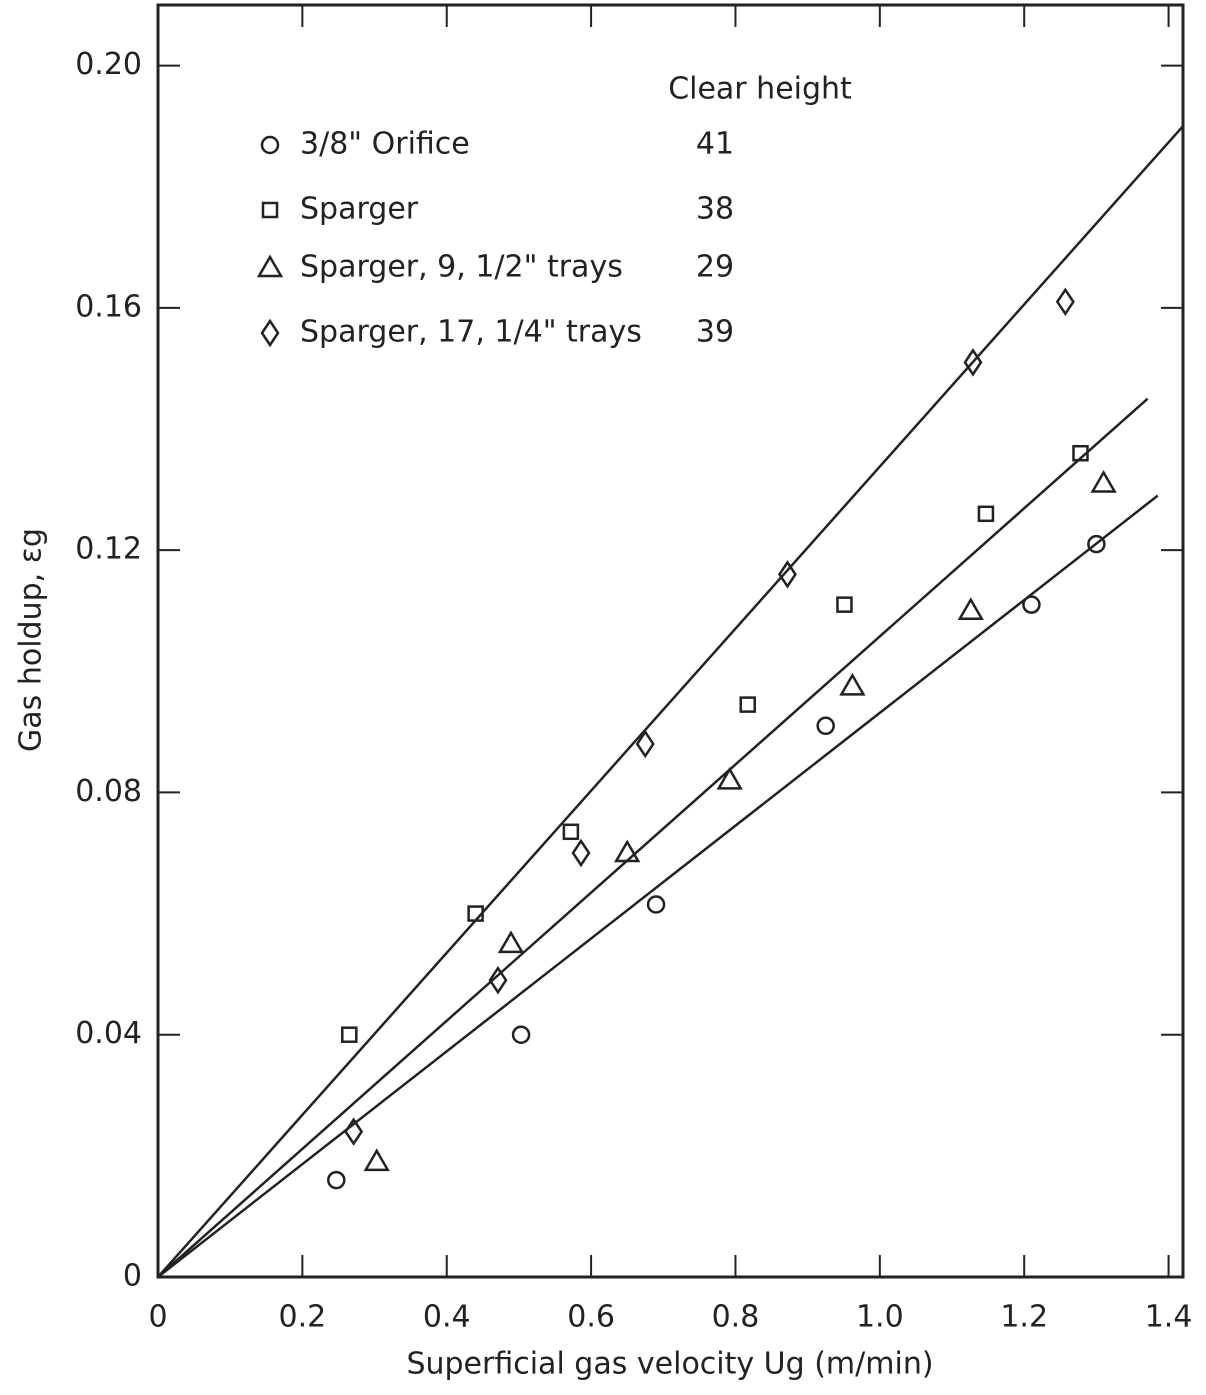 This screenshot has width=1206, height=1395. What do you see at coordinates (108, 1033) in the screenshot?
I see `y-tick-label: 0.04` at bounding box center [108, 1033].